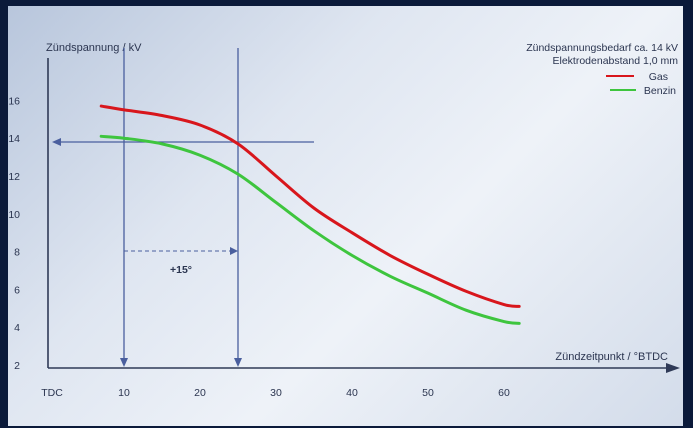 This screenshot has height=428, width=693. Describe the element at coordinates (611, 357) in the screenshot. I see `x-axis-label: Zündzeitpunkt / °BTDC` at that location.